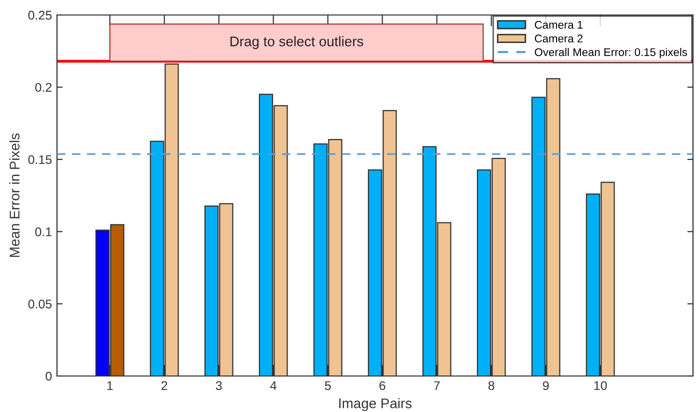 Image resolution: width=700 pixels, height=412 pixels. I want to click on annotation: Drag to select outliers, so click(297, 43).